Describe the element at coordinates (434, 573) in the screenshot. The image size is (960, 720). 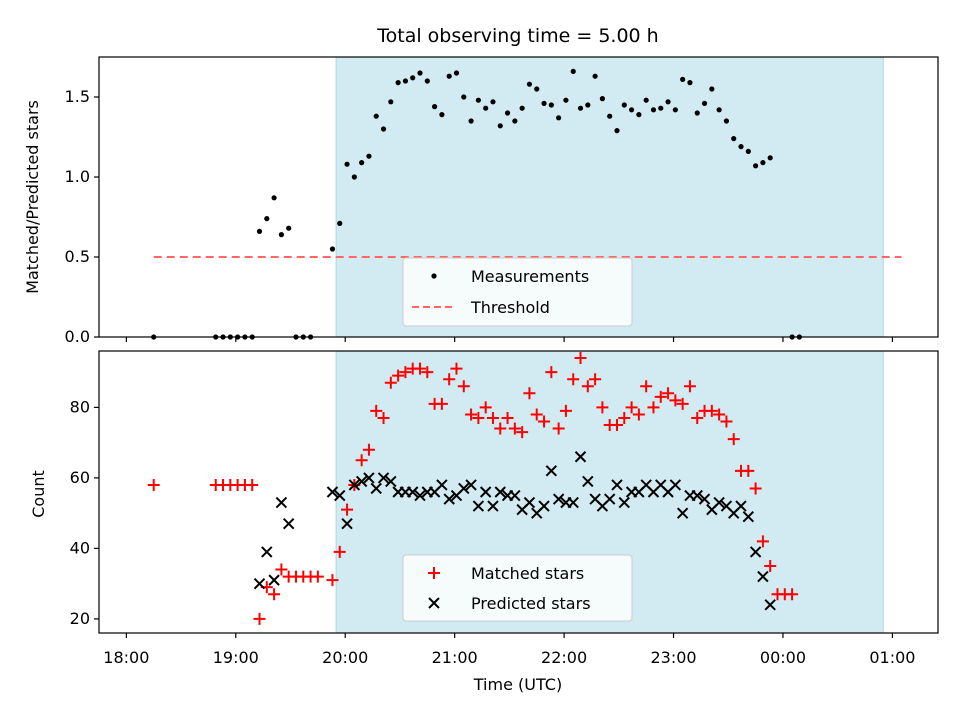
I see `legend-matched-marker` at that location.